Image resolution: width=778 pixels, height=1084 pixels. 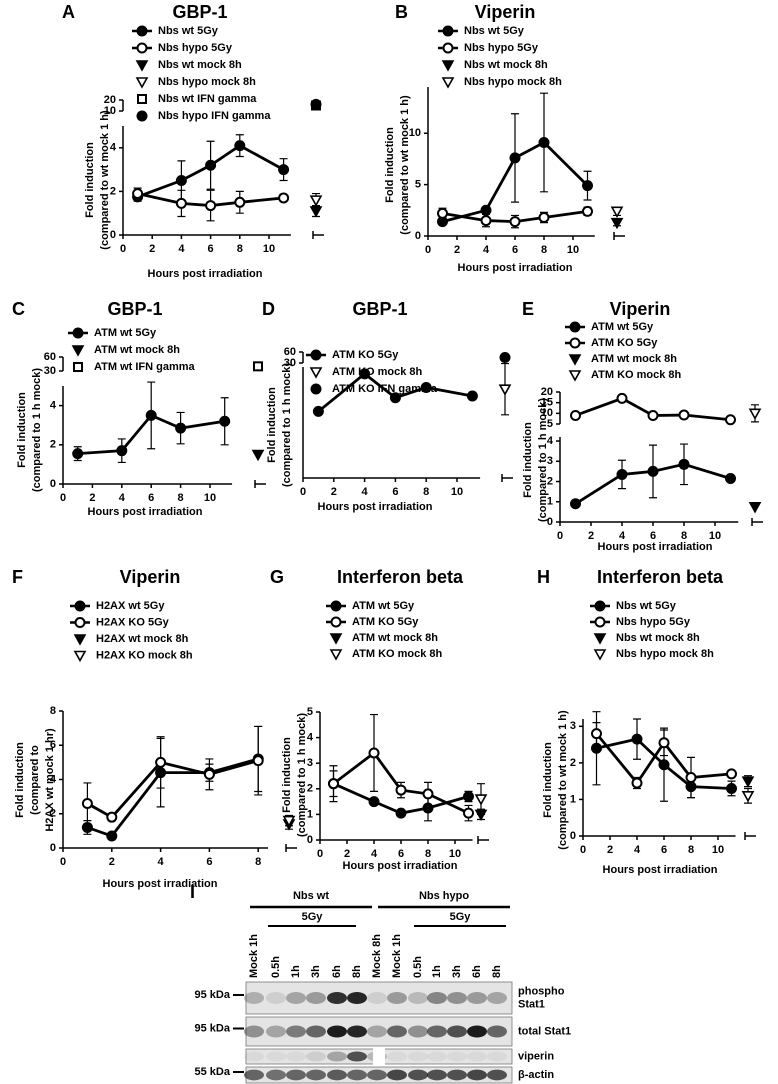 What do you see at coordinates (53, 848) in the screenshot?
I see `y-tick-label: 0` at bounding box center [53, 848].